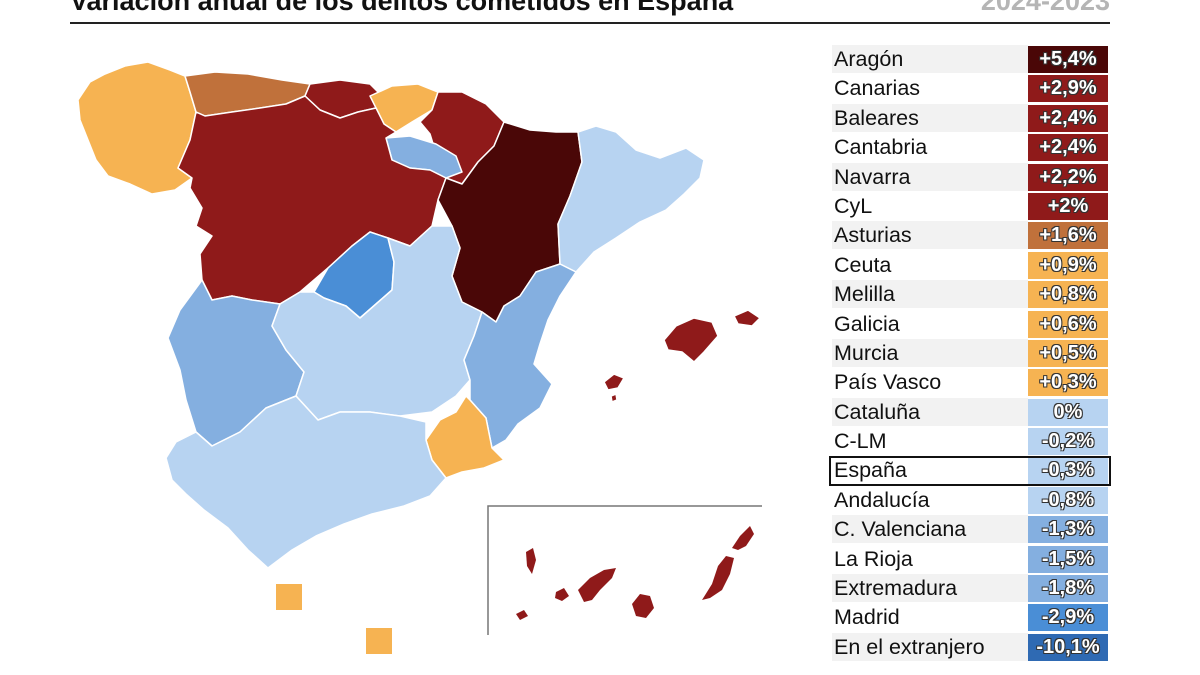  What do you see at coordinates (1068, 236) in the screenshot?
I see `region-value: +1,6%` at bounding box center [1068, 236].